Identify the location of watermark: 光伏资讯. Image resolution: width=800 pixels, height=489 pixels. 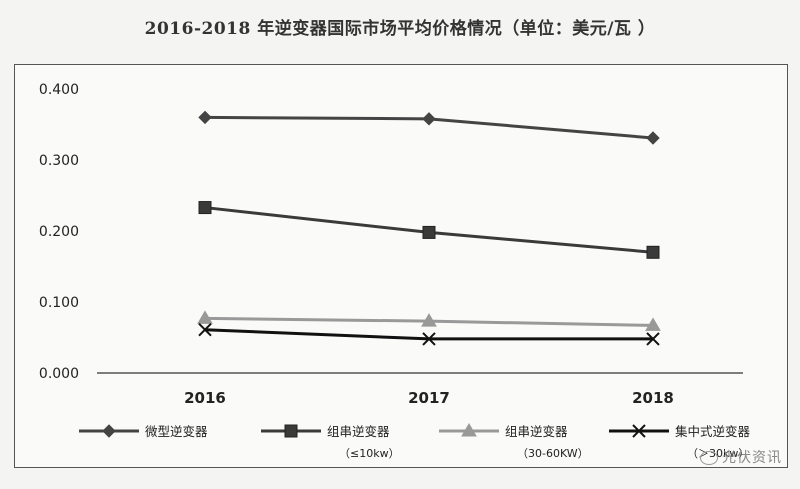
(741, 457).